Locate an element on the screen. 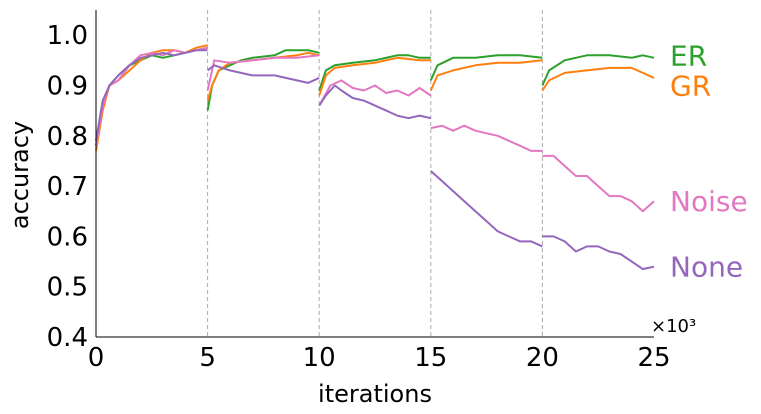  y-tick-label: 0.4 is located at coordinates (67, 338).